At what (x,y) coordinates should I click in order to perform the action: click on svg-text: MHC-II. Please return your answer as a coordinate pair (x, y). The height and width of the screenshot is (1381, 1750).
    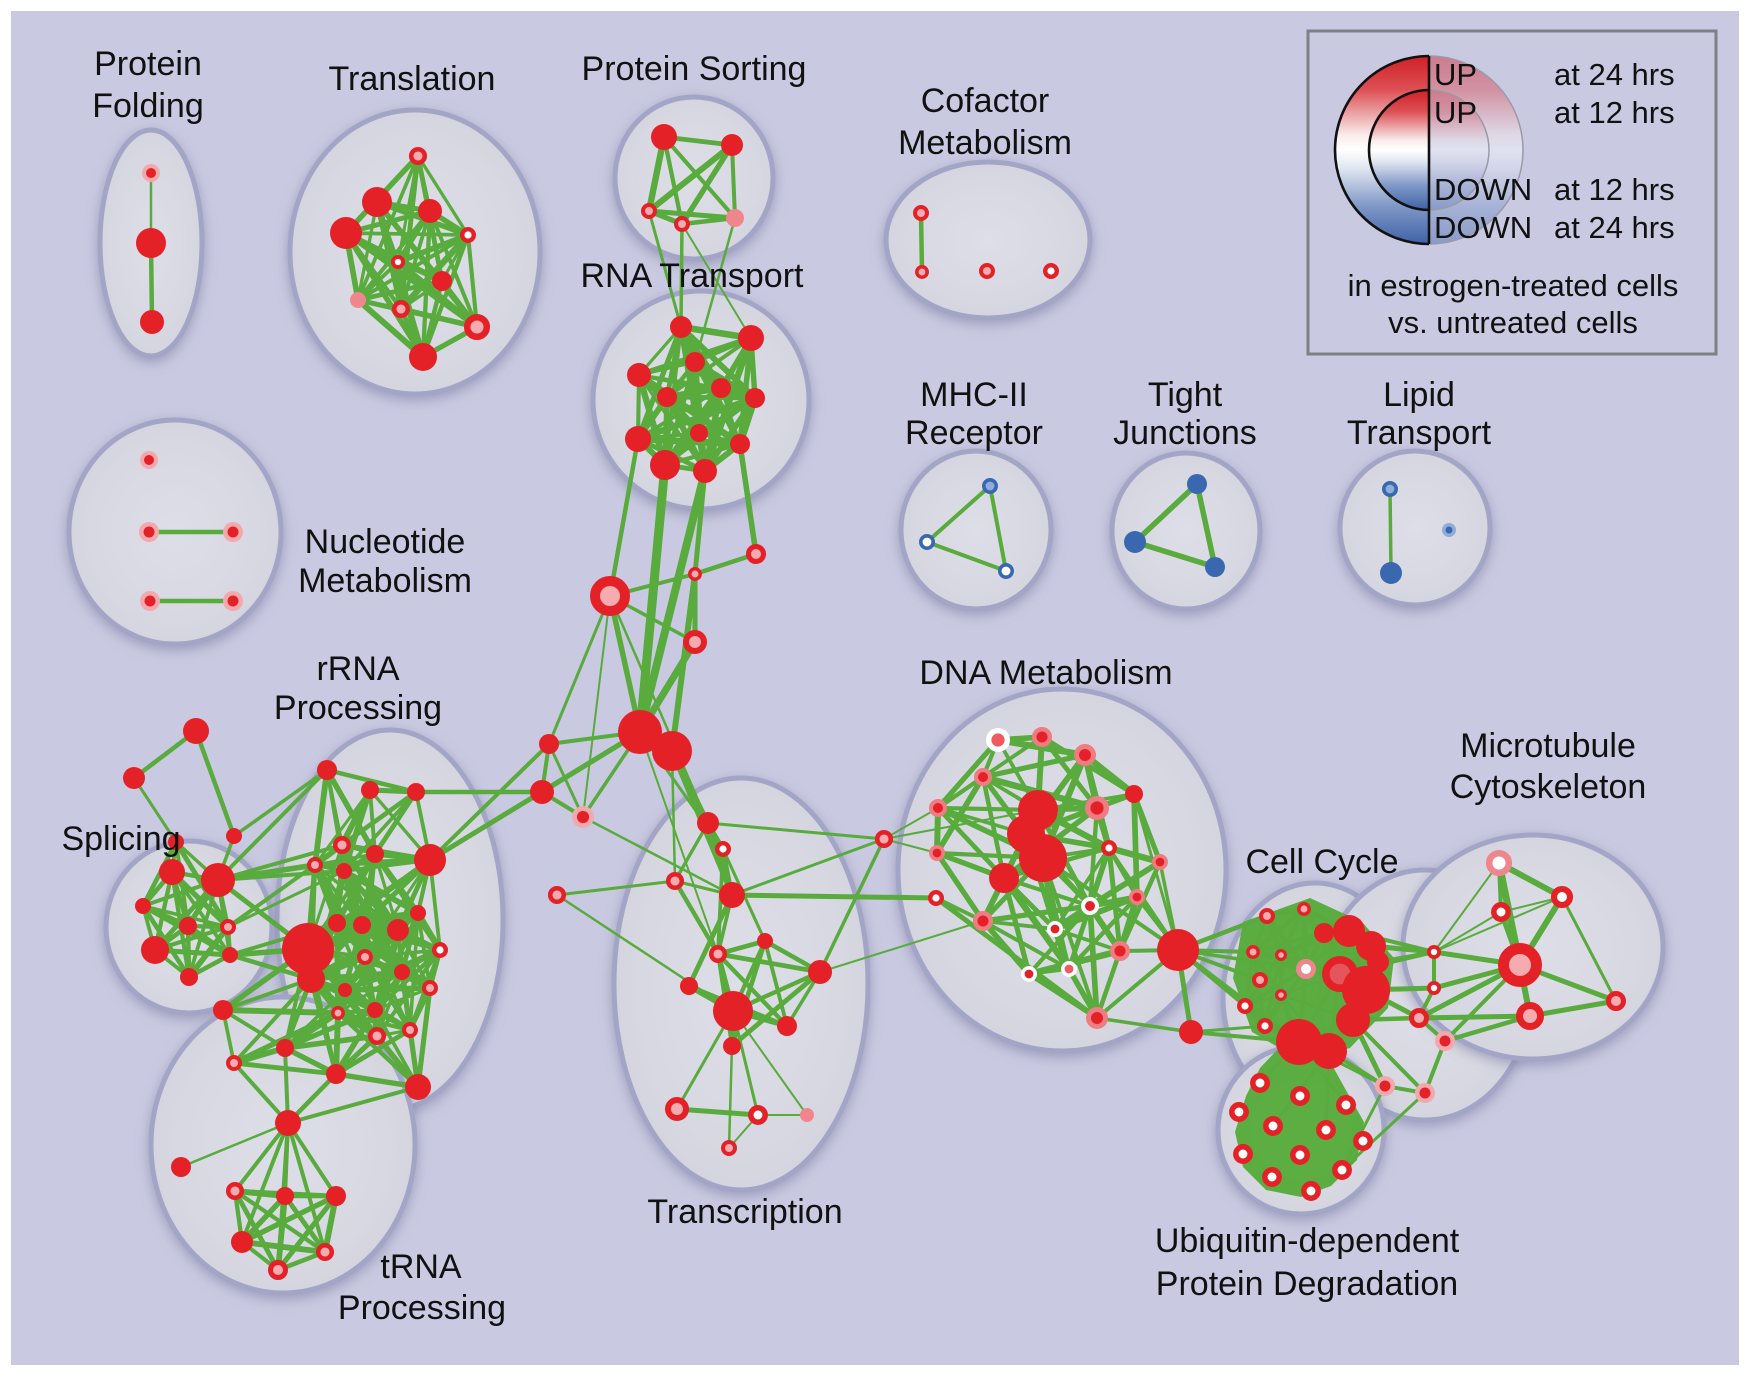
    Looking at the image, I should click on (974, 395).